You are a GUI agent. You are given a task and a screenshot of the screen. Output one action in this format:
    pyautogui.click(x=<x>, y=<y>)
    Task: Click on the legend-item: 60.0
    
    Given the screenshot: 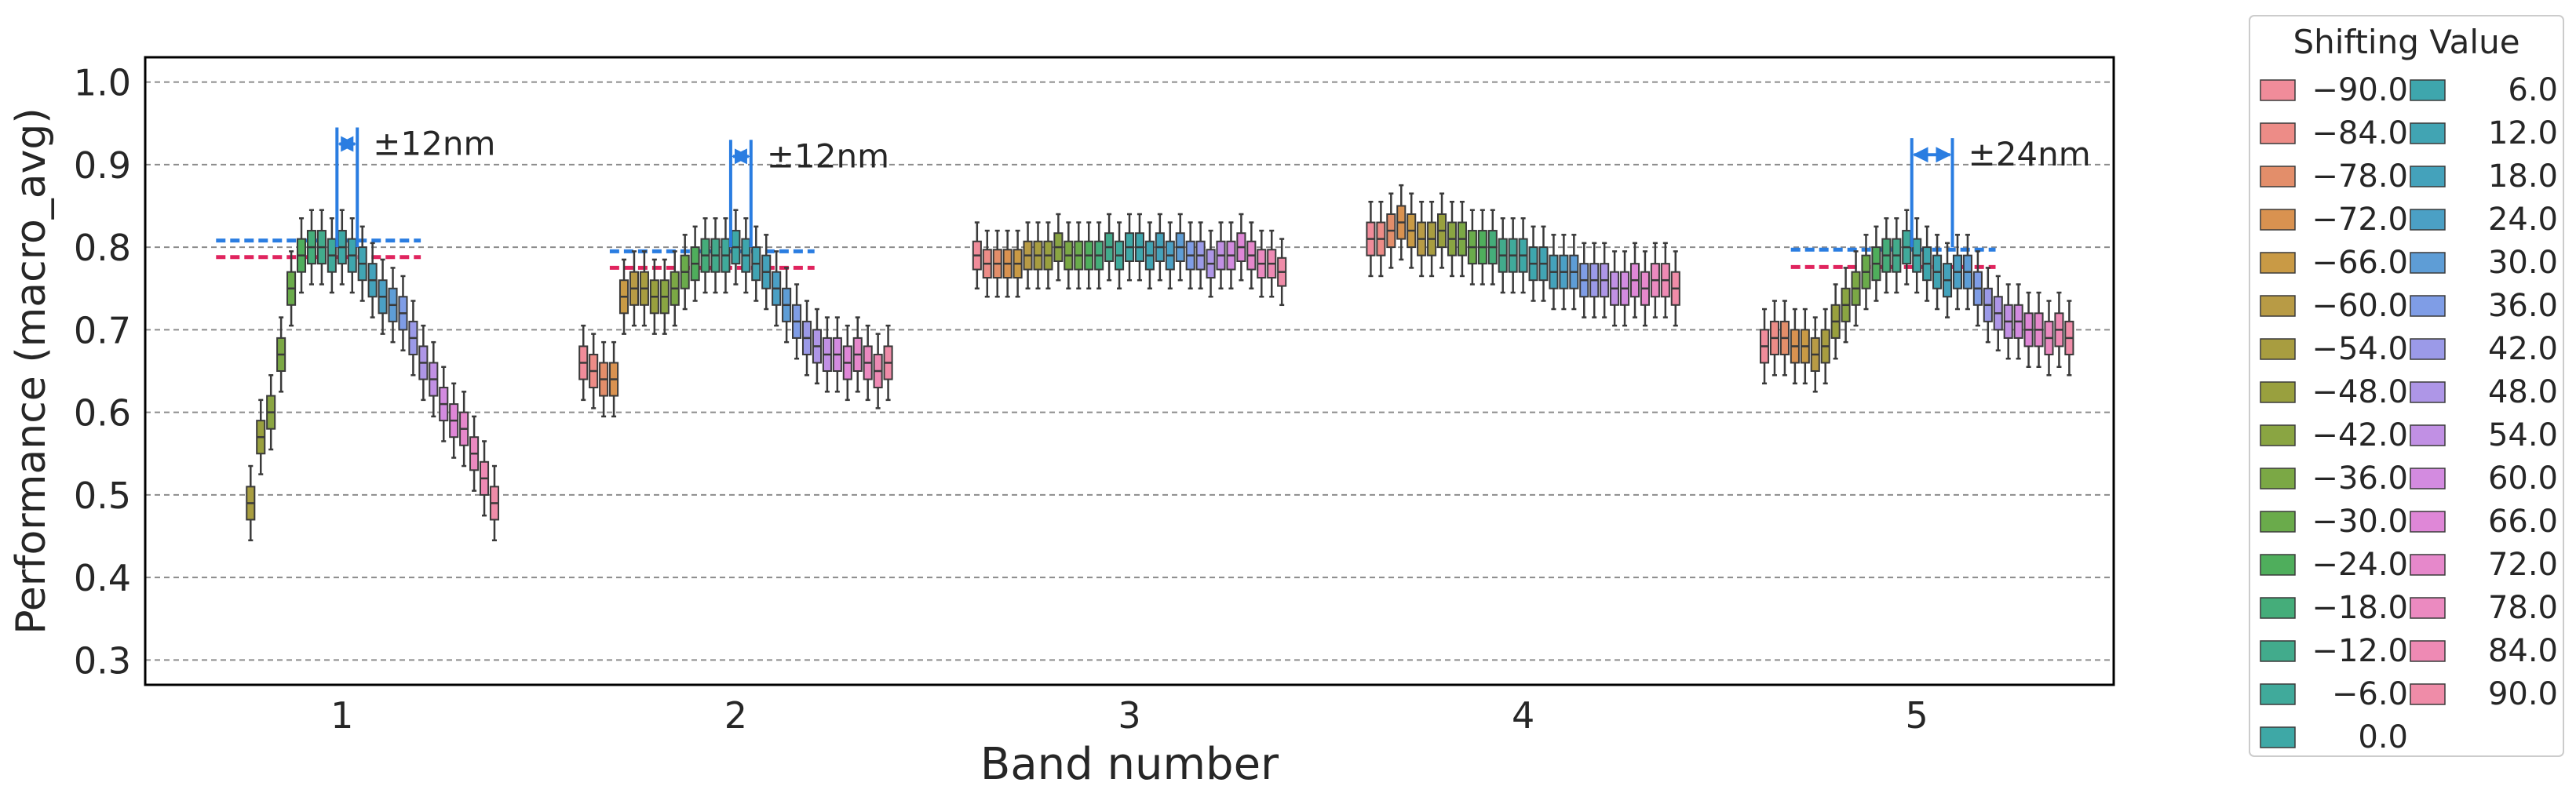 What is the action you would take?
    pyautogui.click(x=2484, y=478)
    